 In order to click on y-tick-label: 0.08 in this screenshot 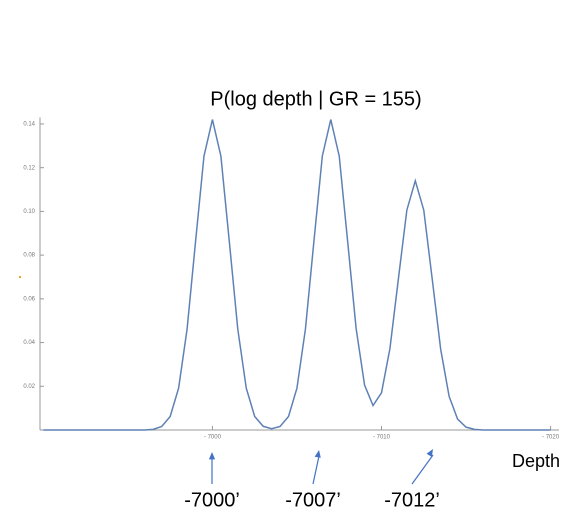, I will do `click(29, 256)`.